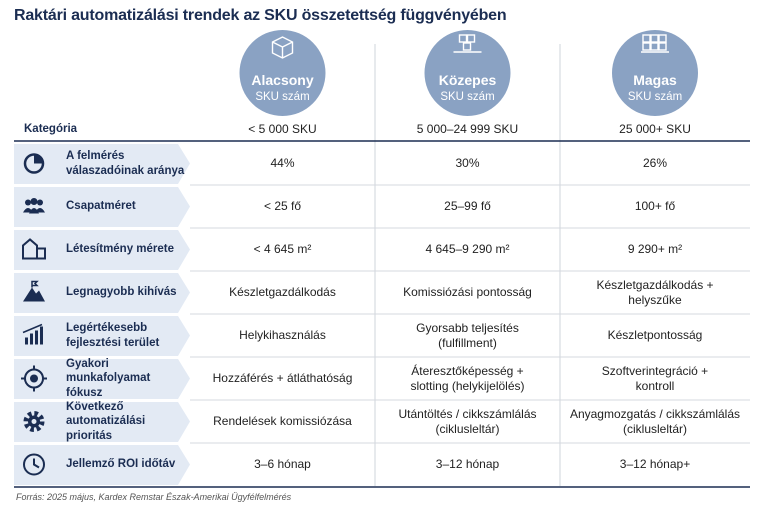 This screenshot has height=514, width=772. What do you see at coordinates (467, 206) in the screenshot?
I see `table-cell: 25–99 fő` at bounding box center [467, 206].